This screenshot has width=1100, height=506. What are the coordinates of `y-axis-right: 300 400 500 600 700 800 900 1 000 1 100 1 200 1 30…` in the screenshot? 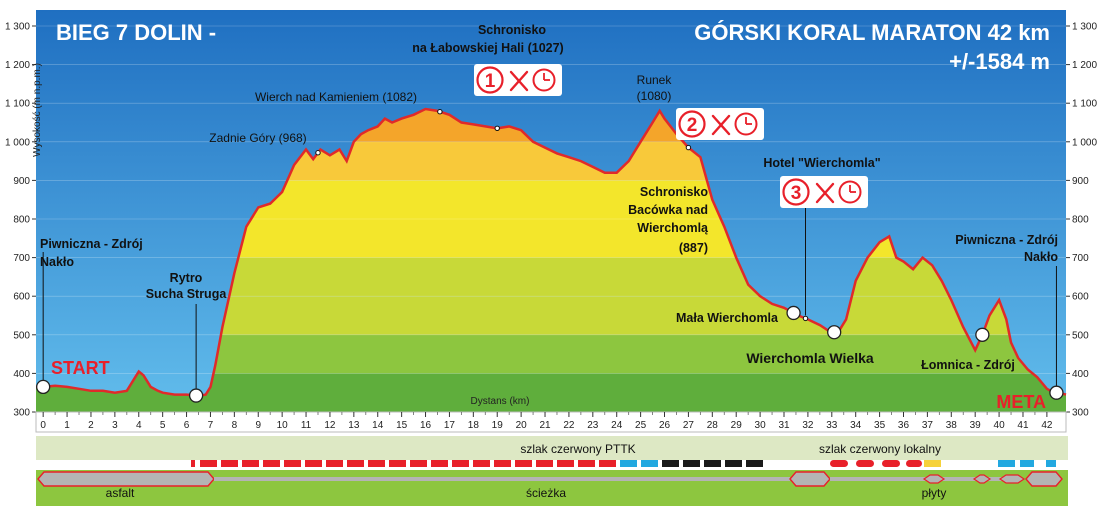 It's located at (1081, 220).